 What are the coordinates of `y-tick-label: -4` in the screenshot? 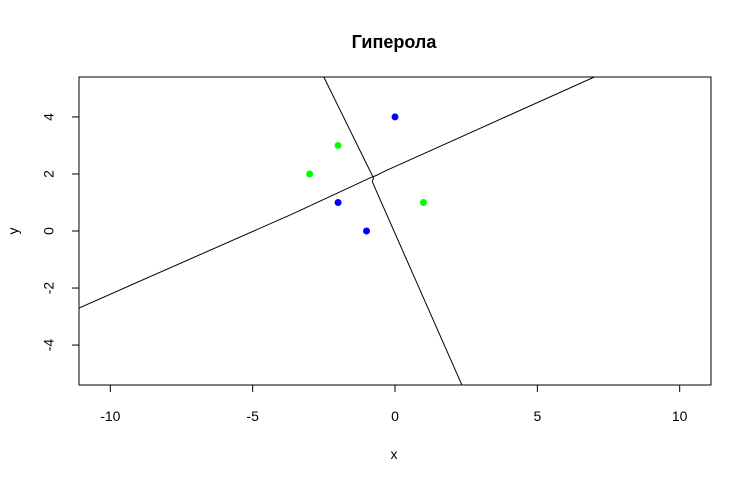 It's located at (49, 345).